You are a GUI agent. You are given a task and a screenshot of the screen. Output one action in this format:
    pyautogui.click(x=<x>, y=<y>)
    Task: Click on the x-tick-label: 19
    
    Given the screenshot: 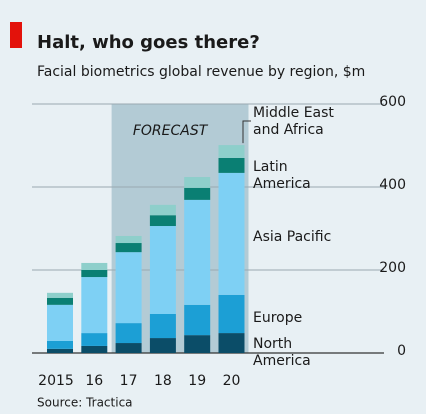 What is the action you would take?
    pyautogui.click(x=197, y=381)
    